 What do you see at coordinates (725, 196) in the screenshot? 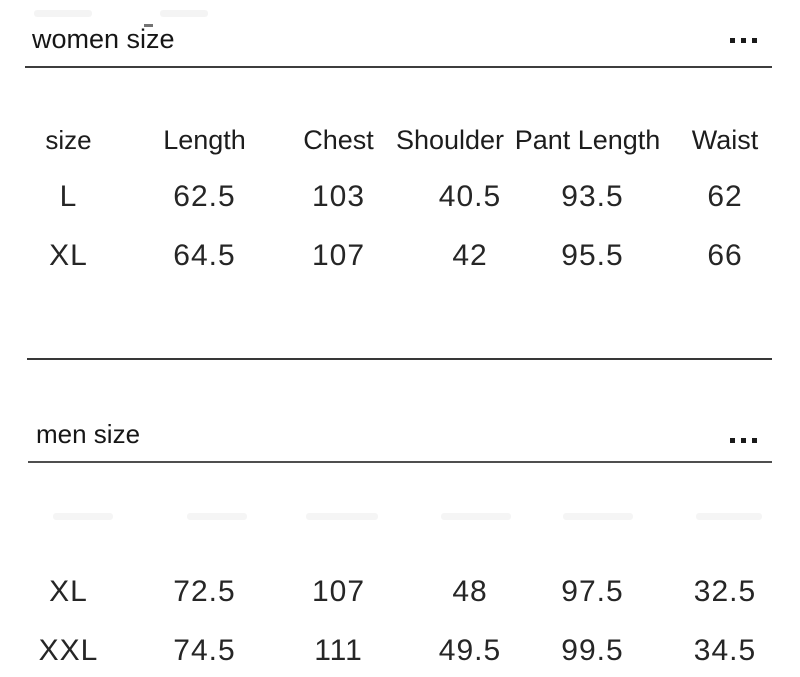
I see `cell-waist: 62` at bounding box center [725, 196].